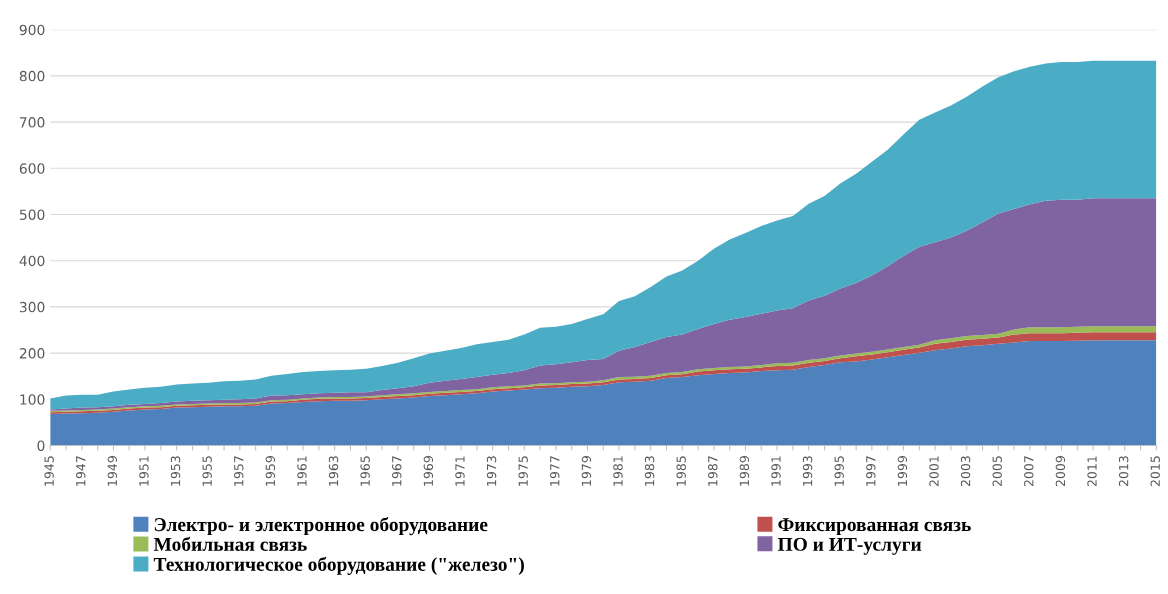 The height and width of the screenshot is (594, 1168). What do you see at coordinates (586, 471) in the screenshot?
I see `x-tick-label: 1979` at bounding box center [586, 471].